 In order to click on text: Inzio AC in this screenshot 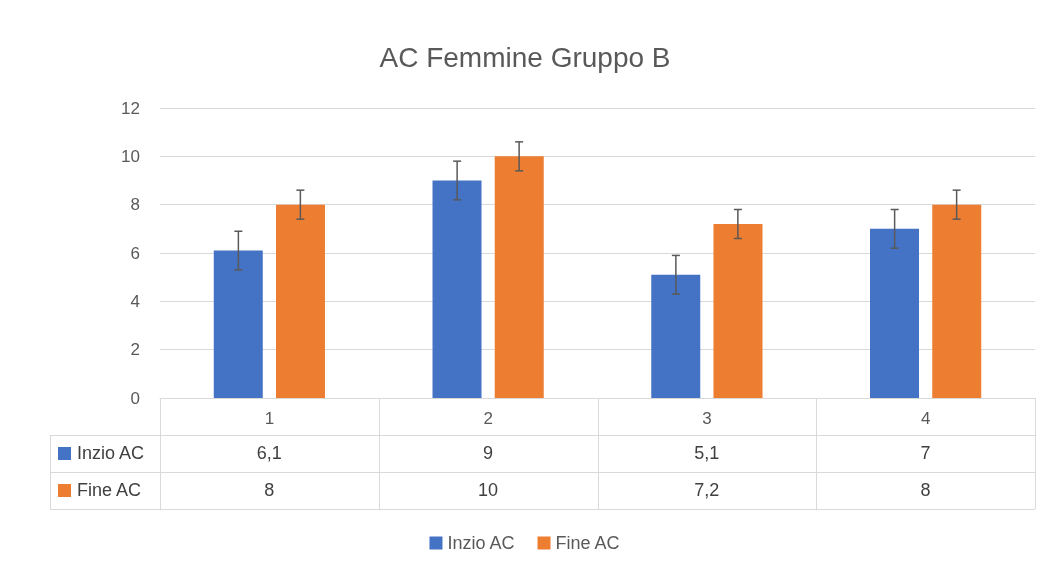, I will do `click(481, 543)`.